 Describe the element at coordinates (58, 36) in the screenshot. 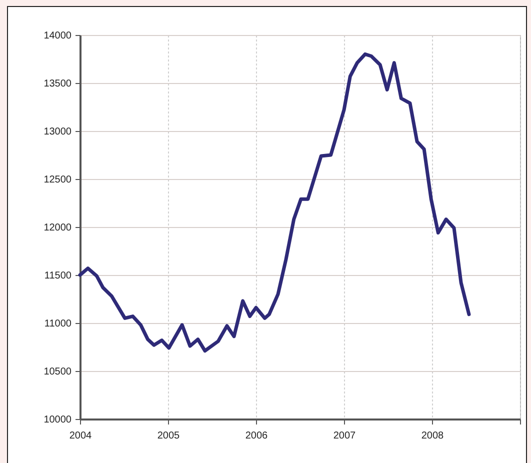

I see `y-tick-label: 14000` at that location.